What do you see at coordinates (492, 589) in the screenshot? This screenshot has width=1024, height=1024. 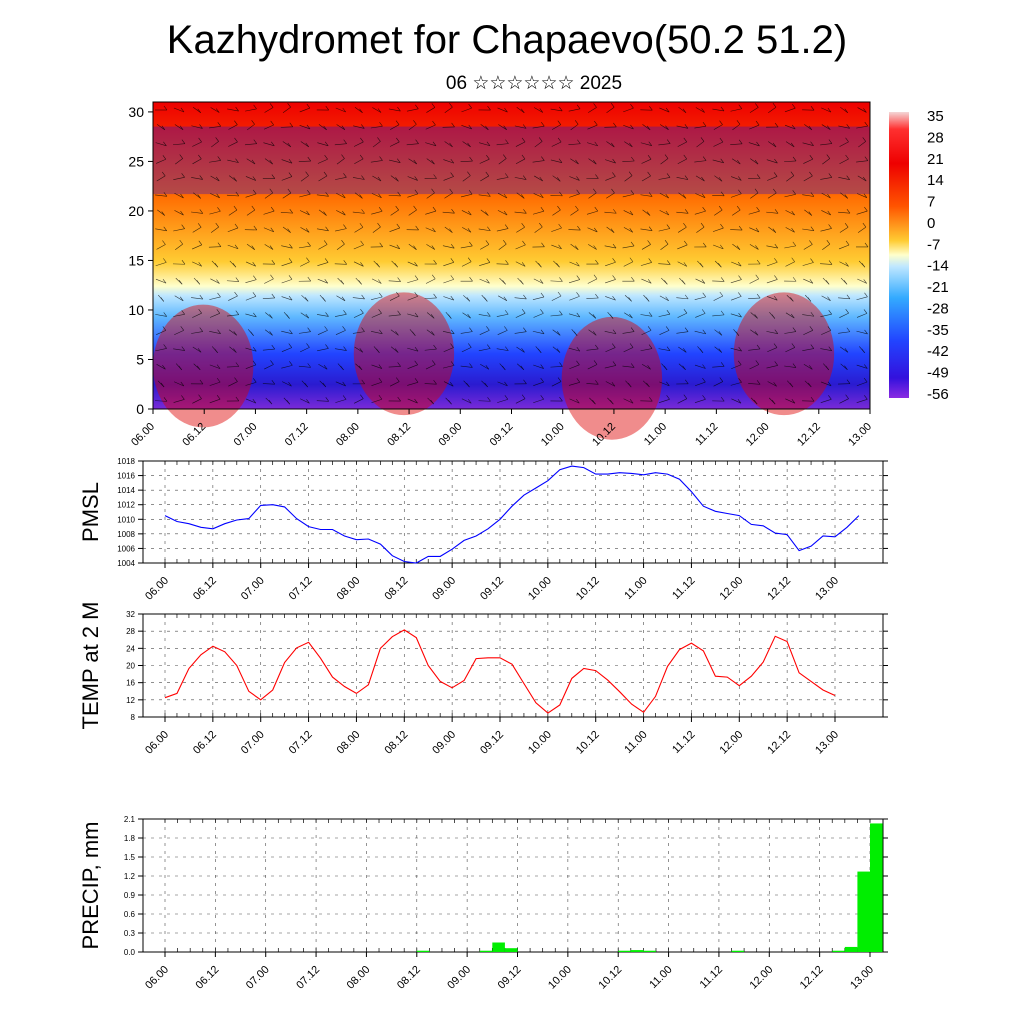 I see `x-tick-label: 09.12` at bounding box center [492, 589].